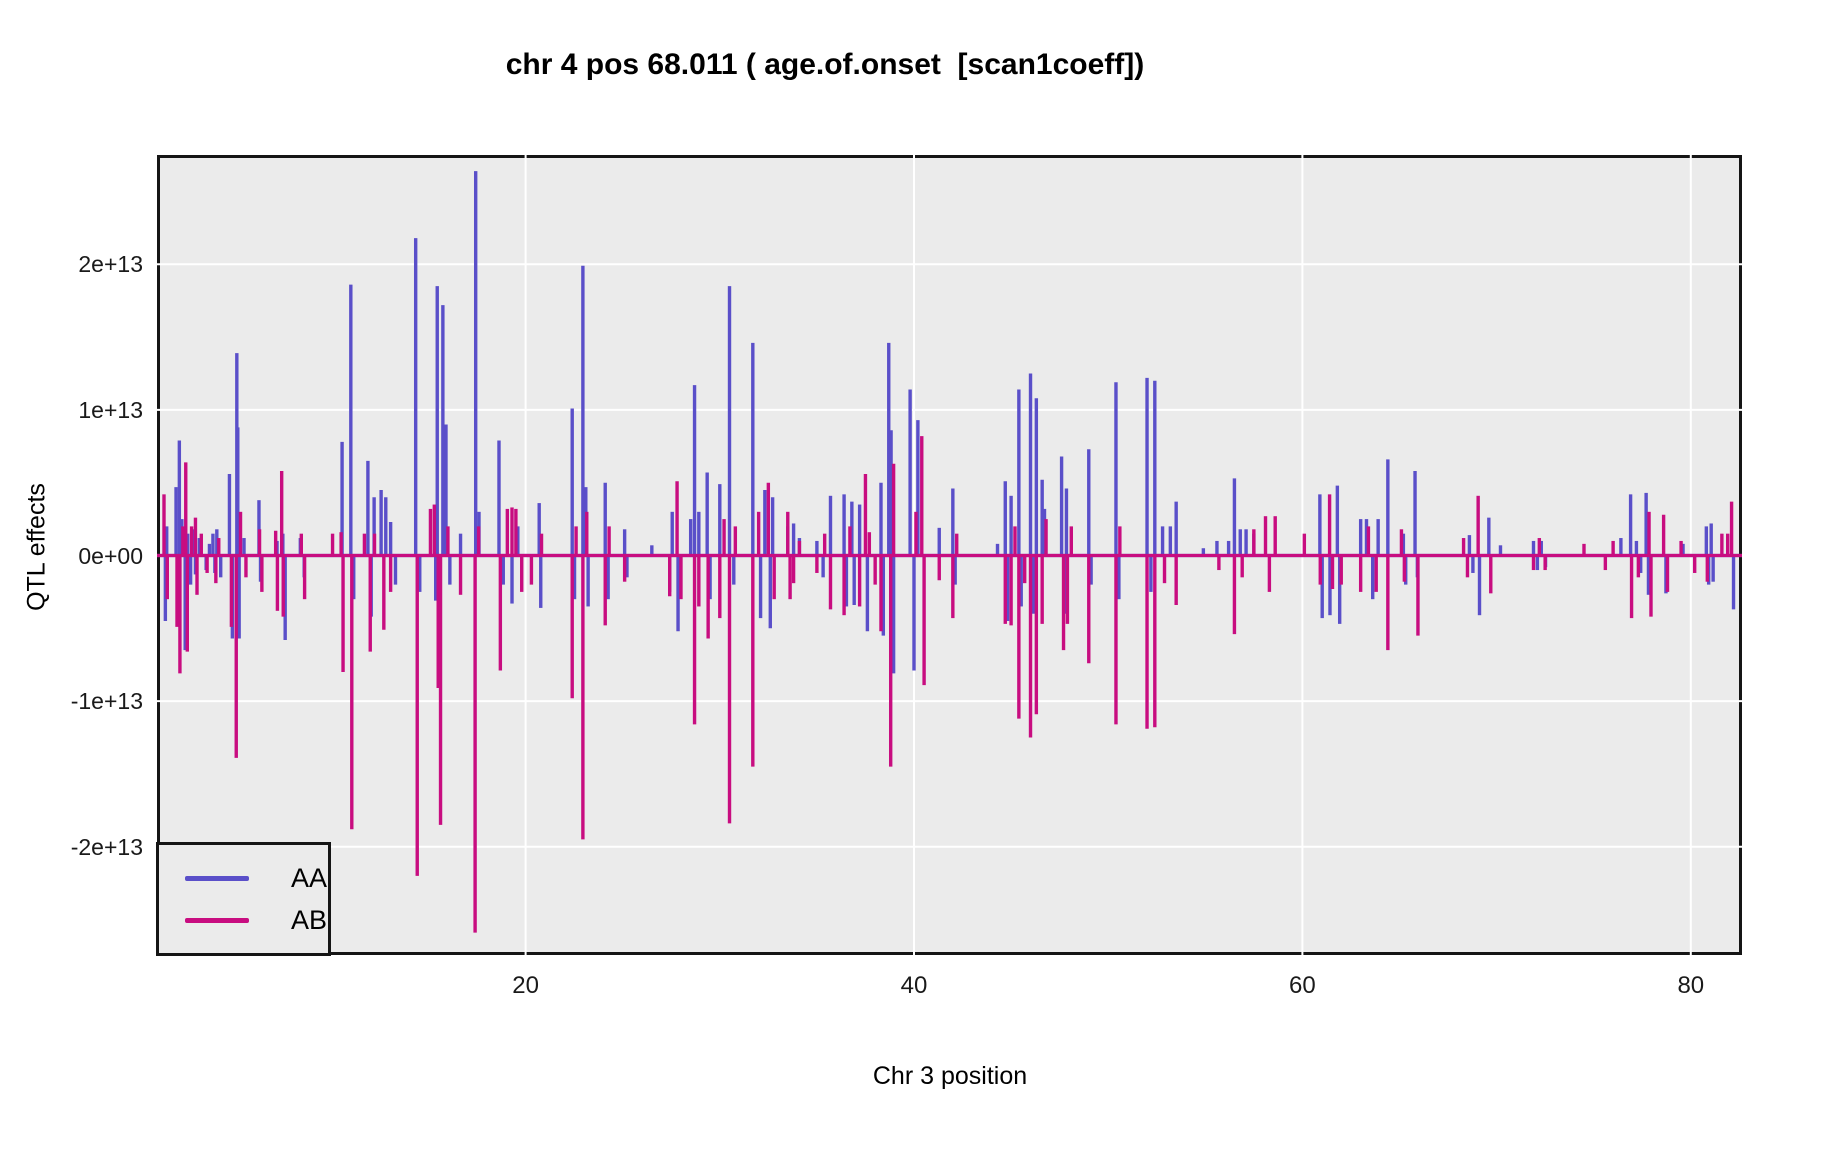 This screenshot has height=1152, width=1824. I want to click on y-tick-label: -1e+13, so click(106, 701).